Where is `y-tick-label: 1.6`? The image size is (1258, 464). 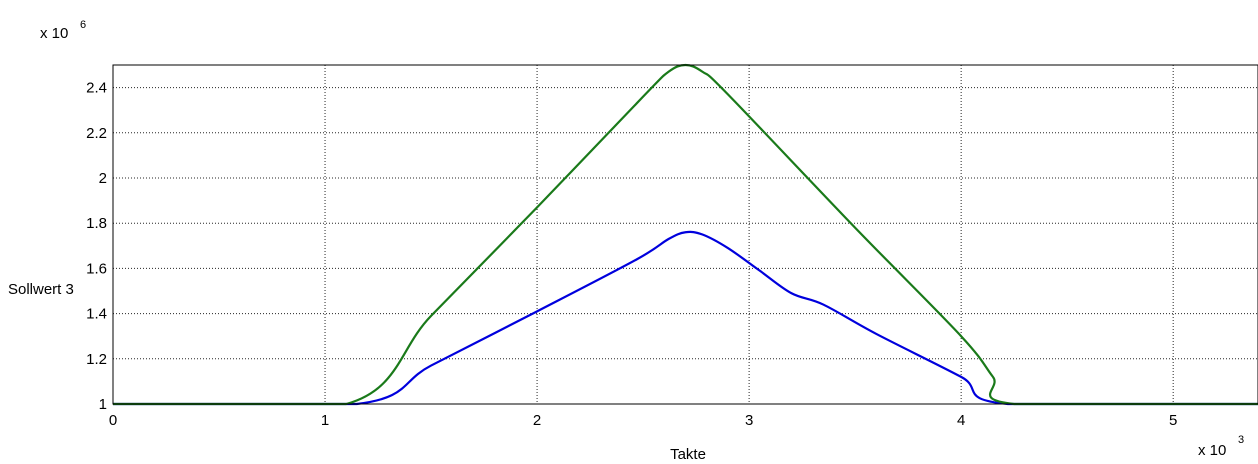 y-tick-label: 1.6 is located at coordinates (96, 268).